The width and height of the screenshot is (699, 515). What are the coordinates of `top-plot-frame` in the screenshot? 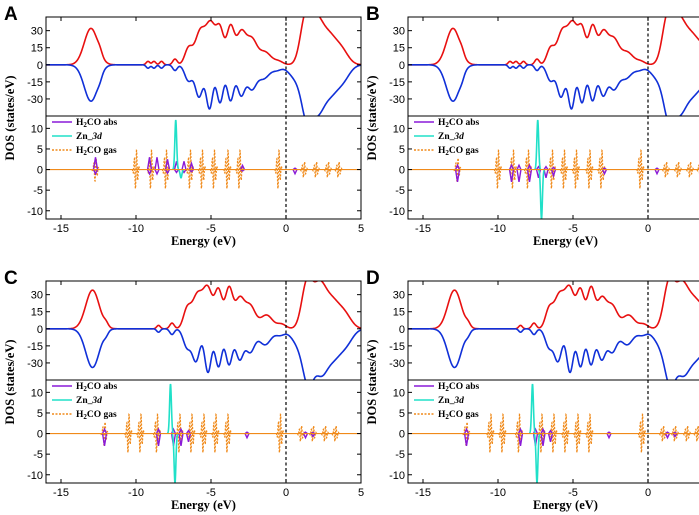 It's located at (203, 330).